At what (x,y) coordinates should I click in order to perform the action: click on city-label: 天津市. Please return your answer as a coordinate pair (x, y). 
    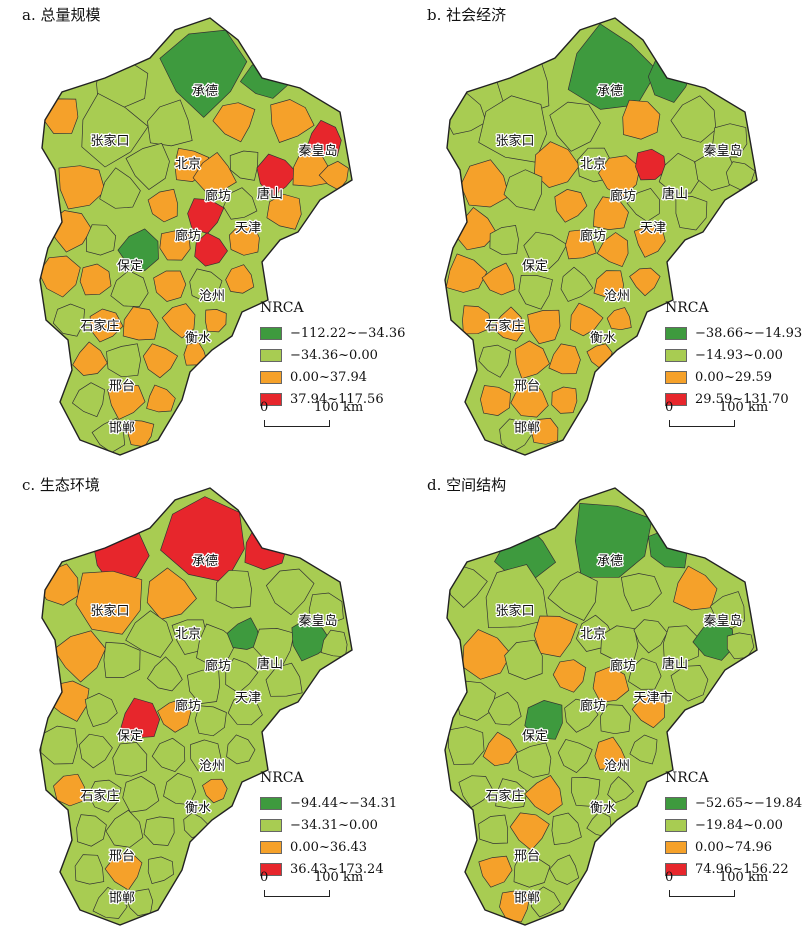
    Looking at the image, I should click on (652, 698).